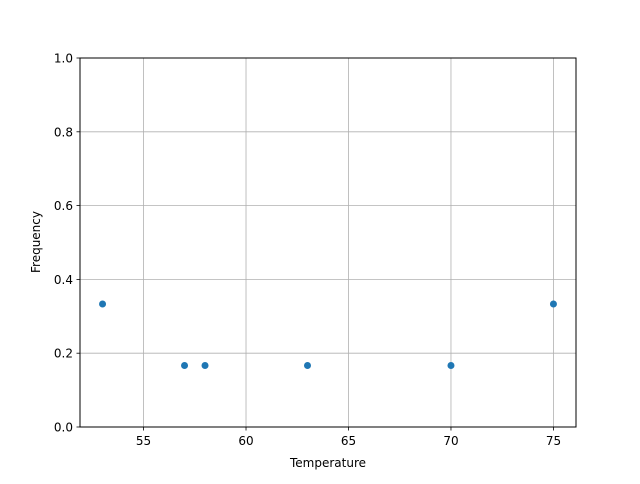 The height and width of the screenshot is (484, 640). I want to click on x-tick-label: 55, so click(143, 441).